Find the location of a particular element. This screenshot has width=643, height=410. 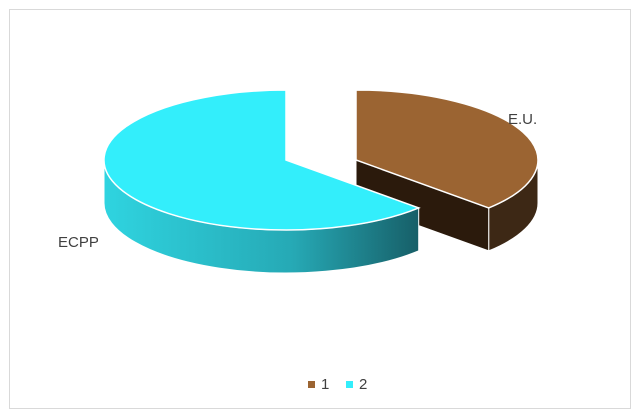

legend-label-2: 2 is located at coordinates (363, 384).